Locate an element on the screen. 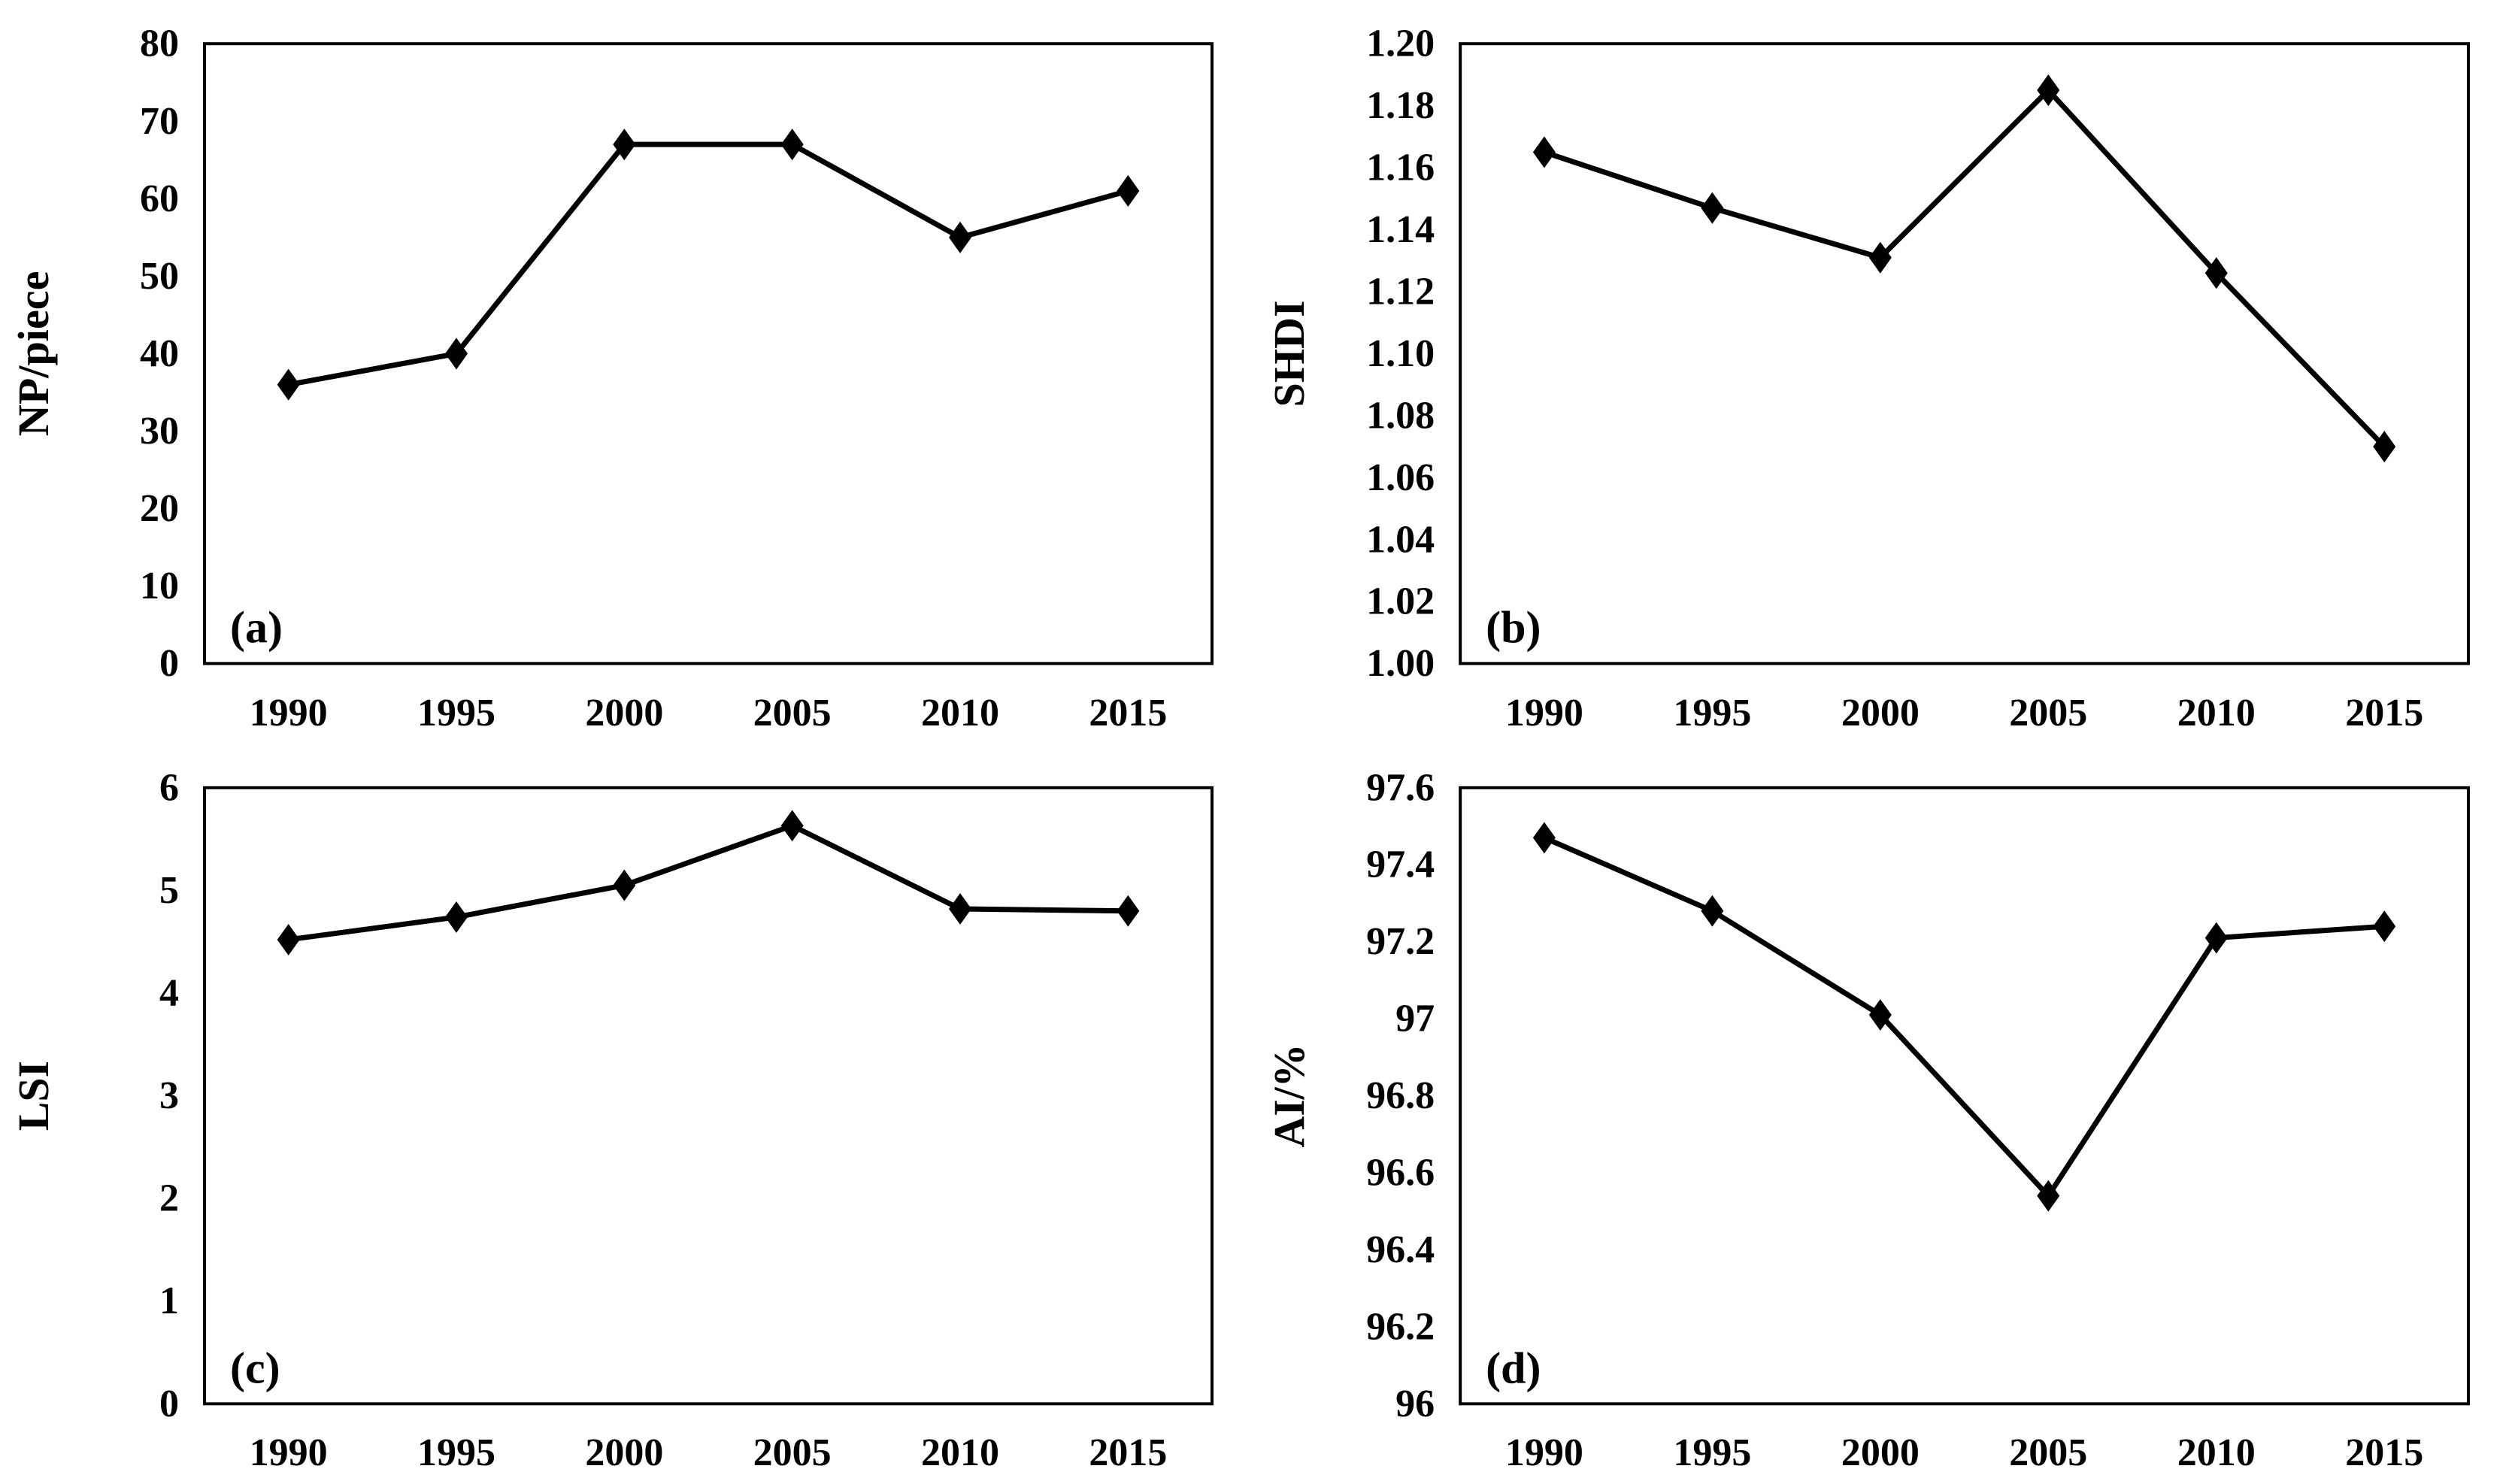 The width and height of the screenshot is (2512, 1484). y-tick-label: 96.4 is located at coordinates (1400, 1249).